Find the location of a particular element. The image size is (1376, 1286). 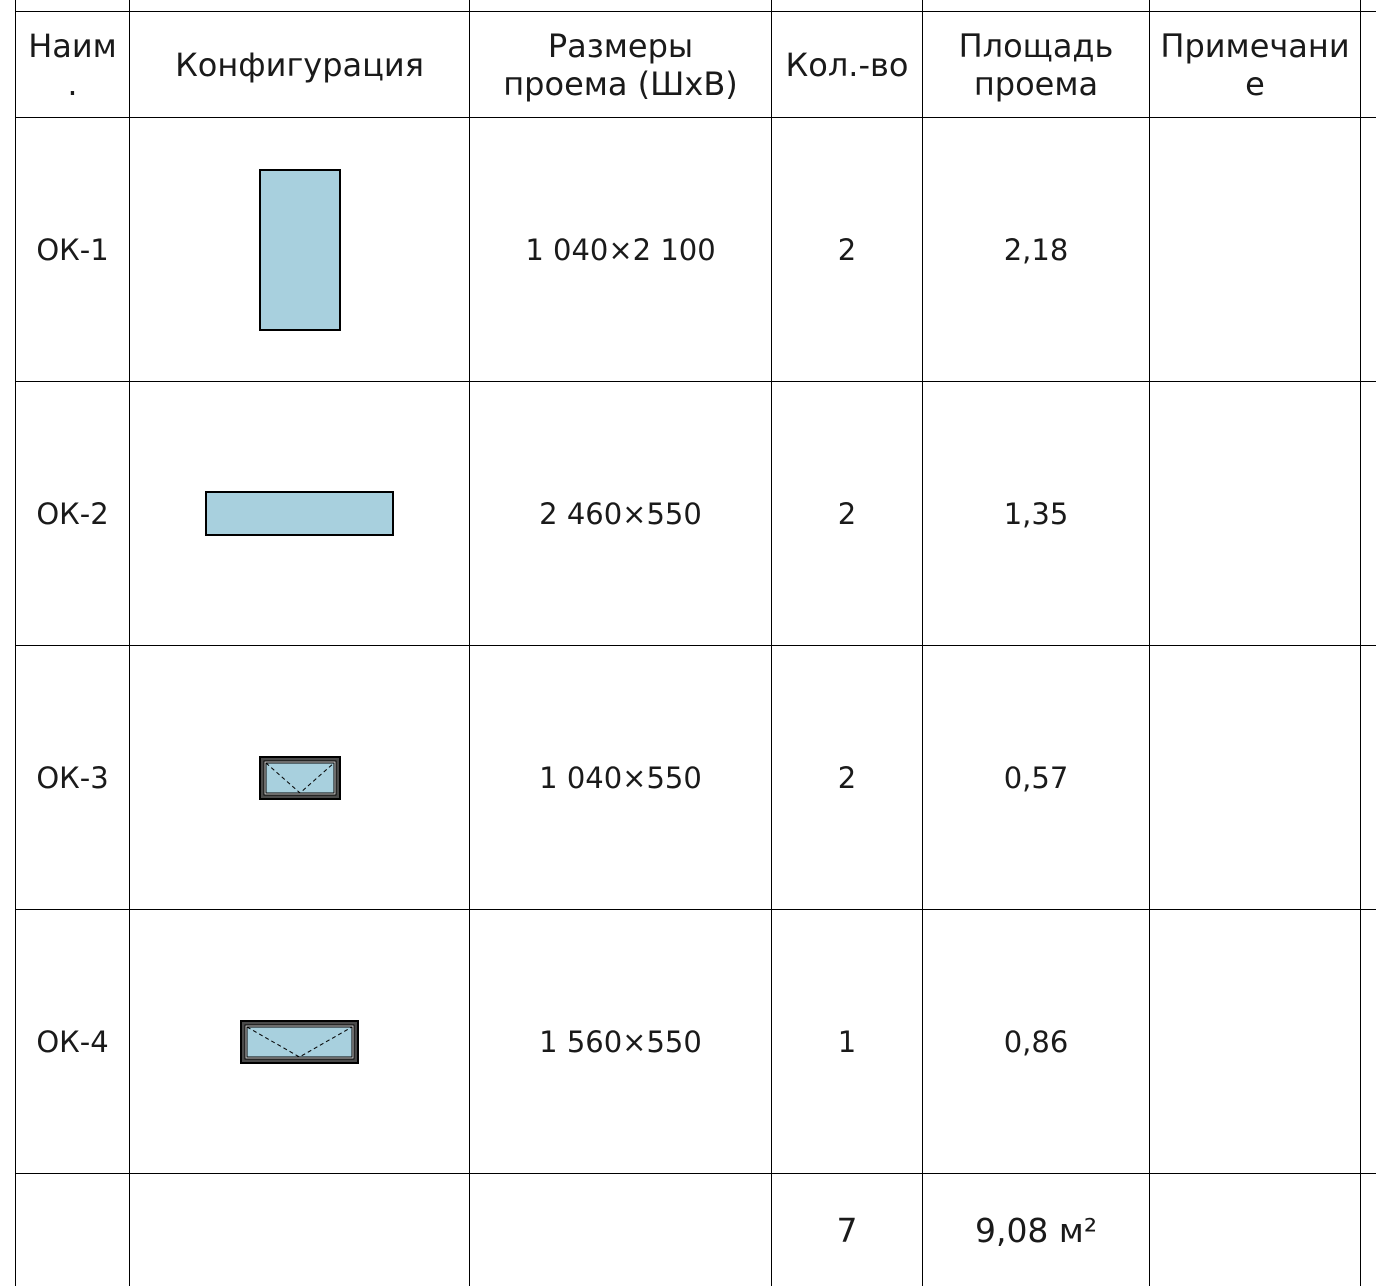

tall-window-icon is located at coordinates (299, 249).